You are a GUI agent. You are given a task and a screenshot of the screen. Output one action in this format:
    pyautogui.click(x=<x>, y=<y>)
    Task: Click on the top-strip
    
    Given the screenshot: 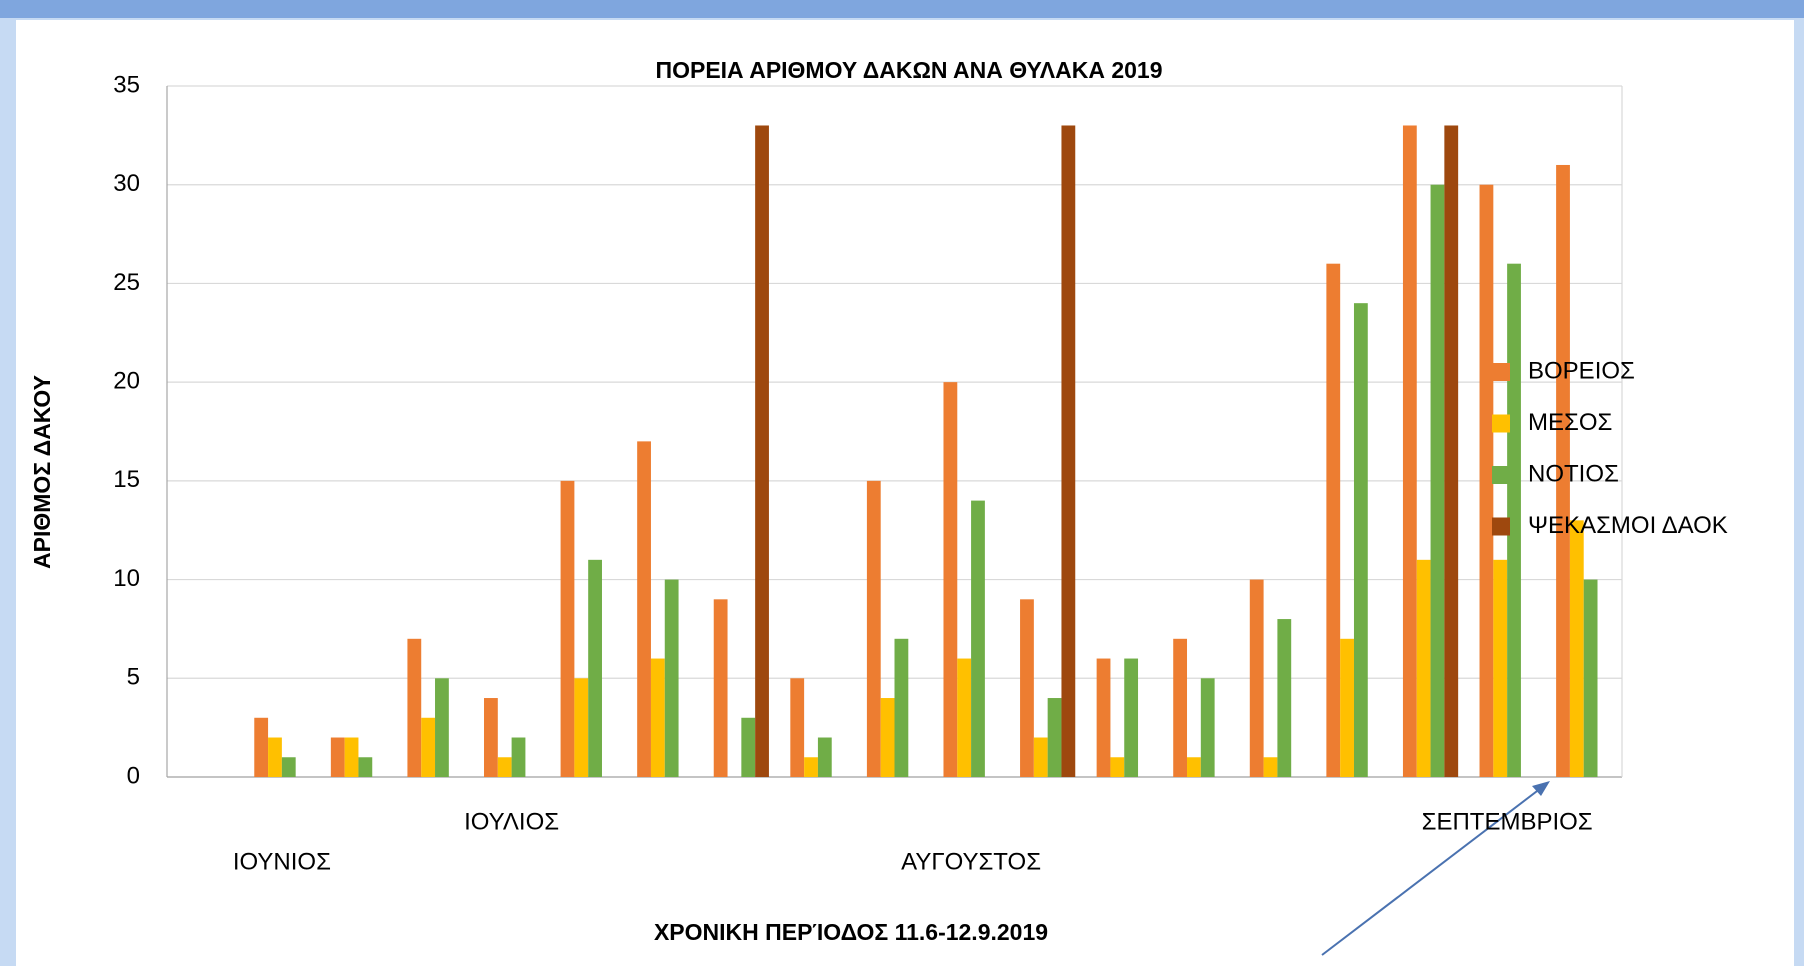 What is the action you would take?
    pyautogui.click(x=902, y=9)
    